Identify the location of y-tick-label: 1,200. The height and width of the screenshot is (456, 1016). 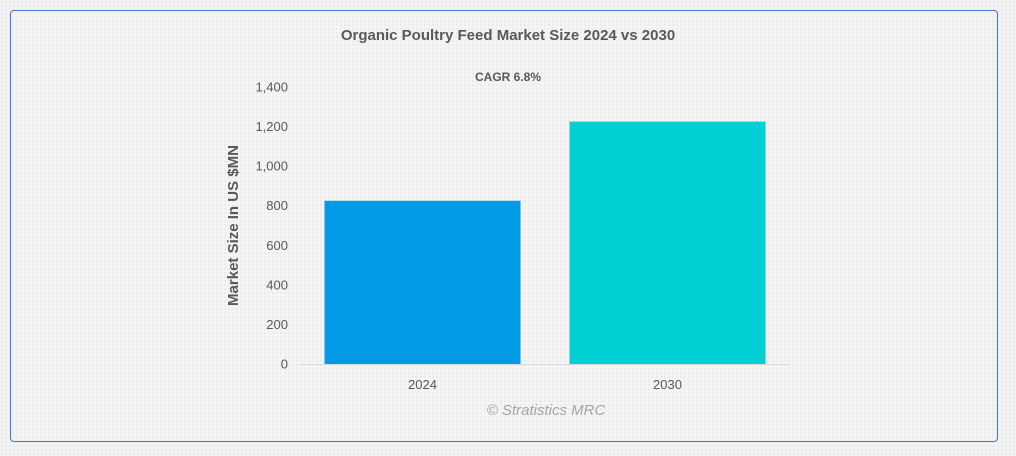
(271, 126).